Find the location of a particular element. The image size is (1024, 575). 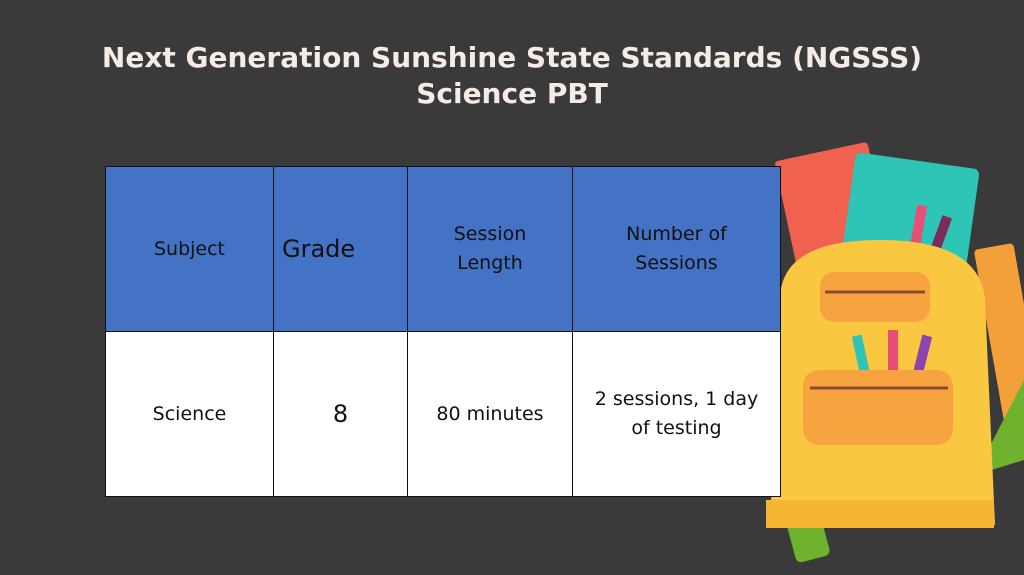

cell: 8 is located at coordinates (340, 414).